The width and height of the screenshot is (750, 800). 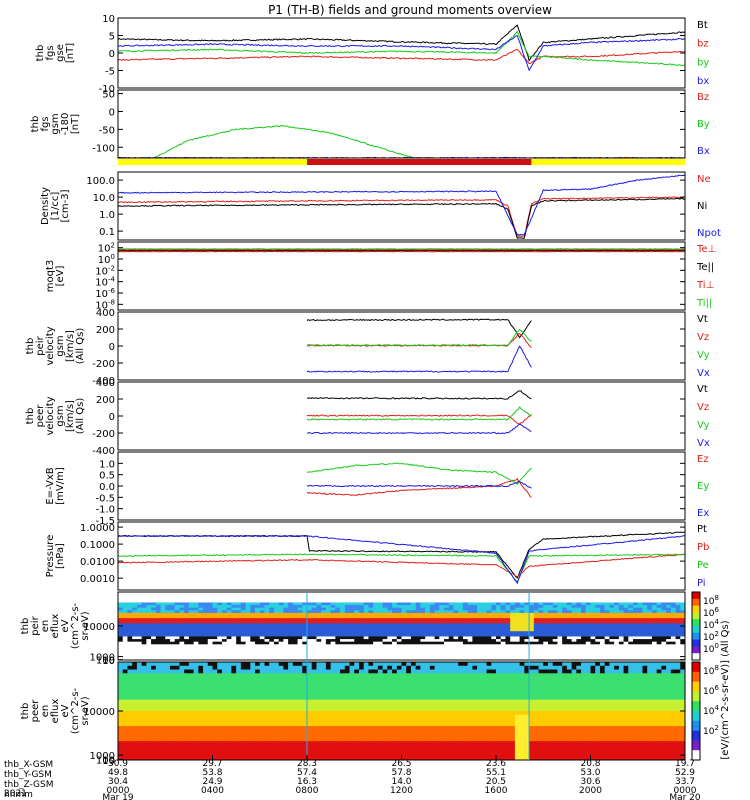 What do you see at coordinates (75, 625) in the screenshot?
I see `y-axis-label-line: (cm^2-s-` at bounding box center [75, 625].